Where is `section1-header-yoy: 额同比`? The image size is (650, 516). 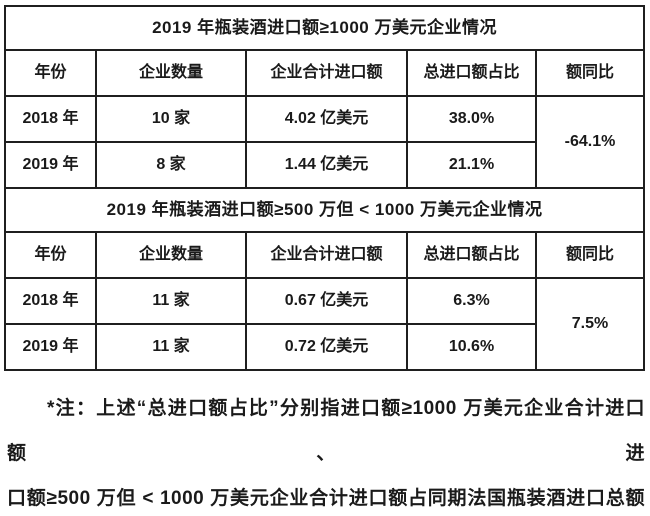
section1-header-yoy: 额同比 is located at coordinates (590, 73).